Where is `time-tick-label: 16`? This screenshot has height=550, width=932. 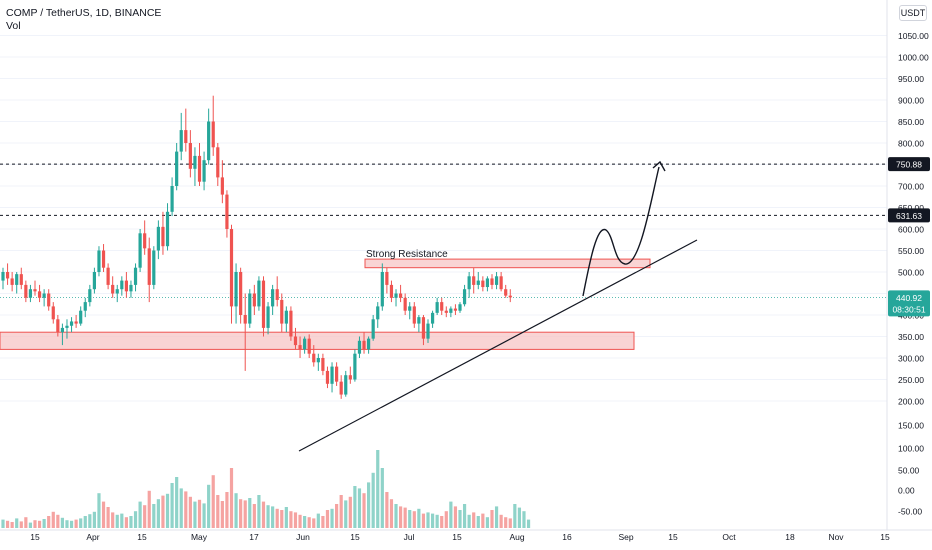
time-tick-label: 16 is located at coordinates (567, 537).